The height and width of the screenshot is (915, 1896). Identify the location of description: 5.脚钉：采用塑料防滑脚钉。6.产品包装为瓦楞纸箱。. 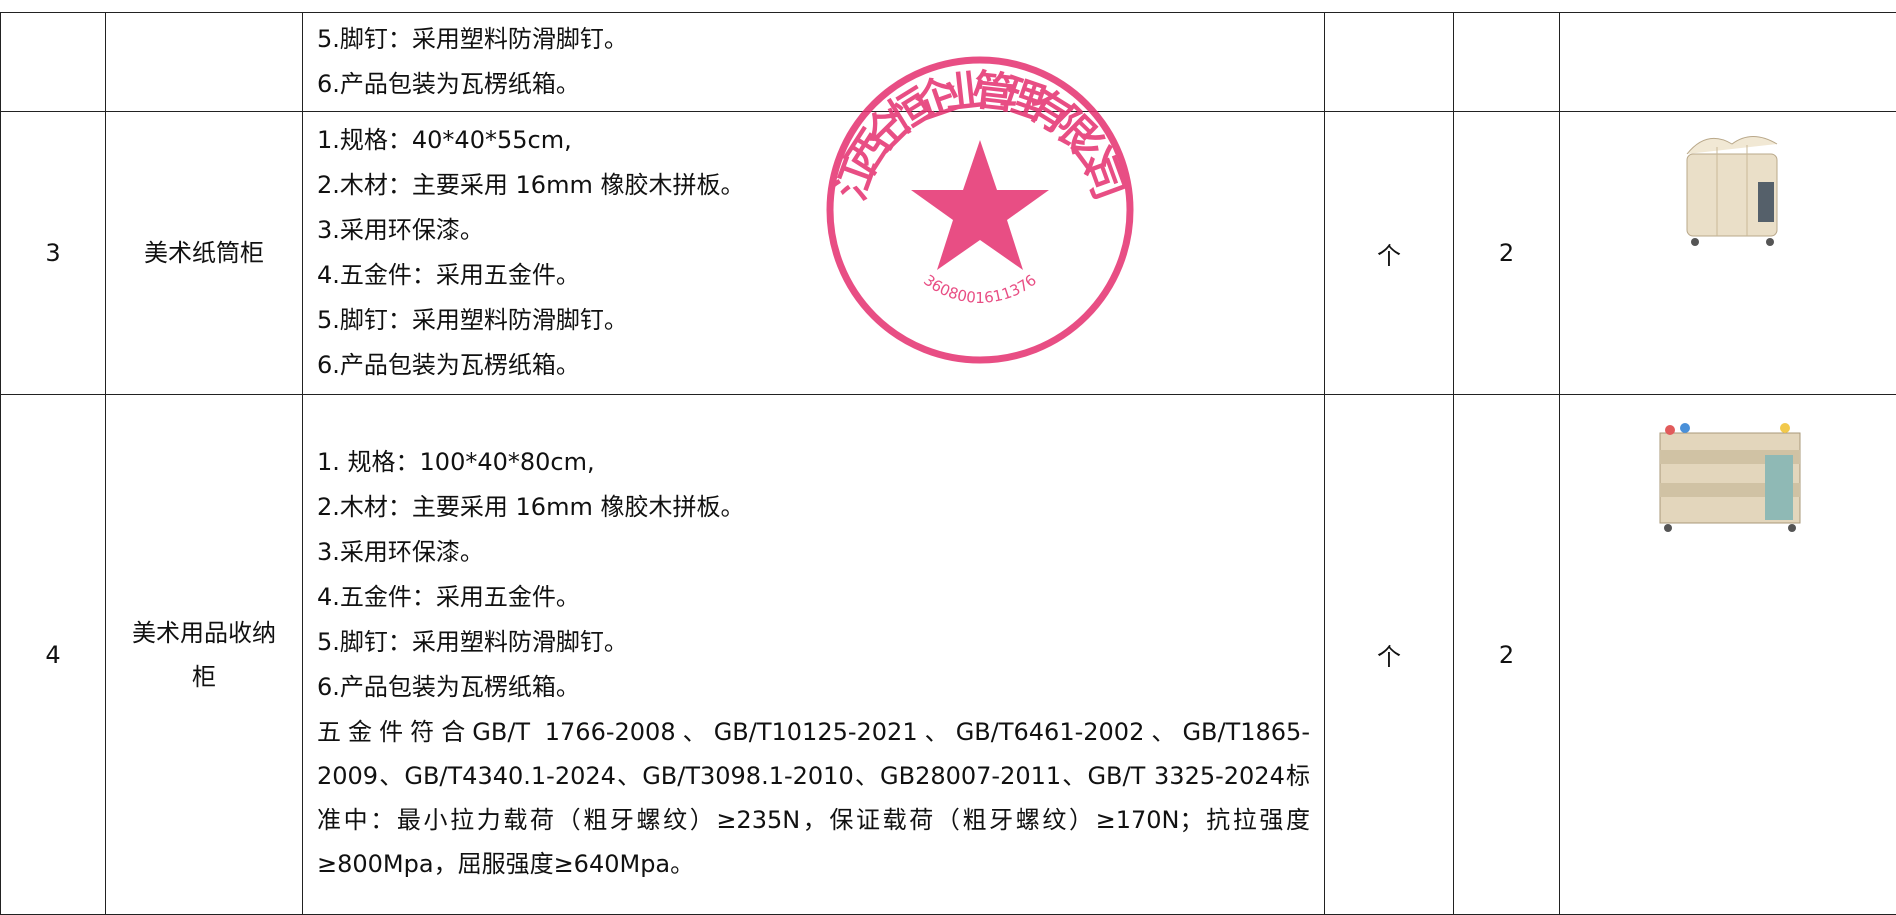
(814, 62).